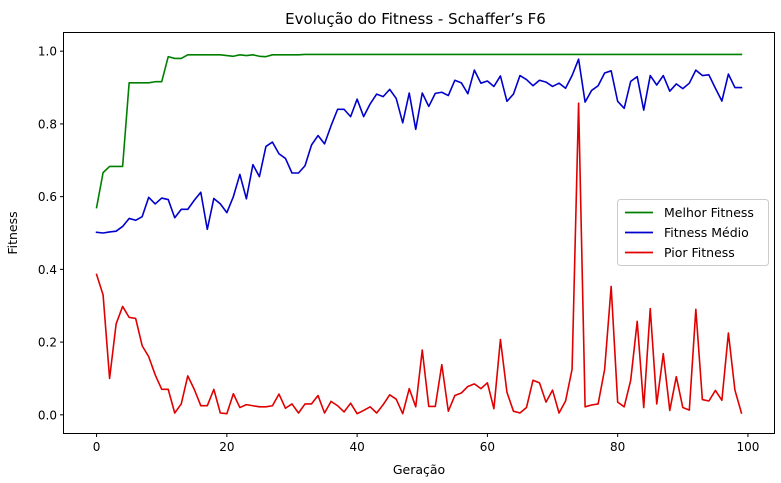 The height and width of the screenshot is (483, 781). What do you see at coordinates (426, 443) in the screenshot?
I see `x-axis: 0 20 40 60 80 100` at bounding box center [426, 443].